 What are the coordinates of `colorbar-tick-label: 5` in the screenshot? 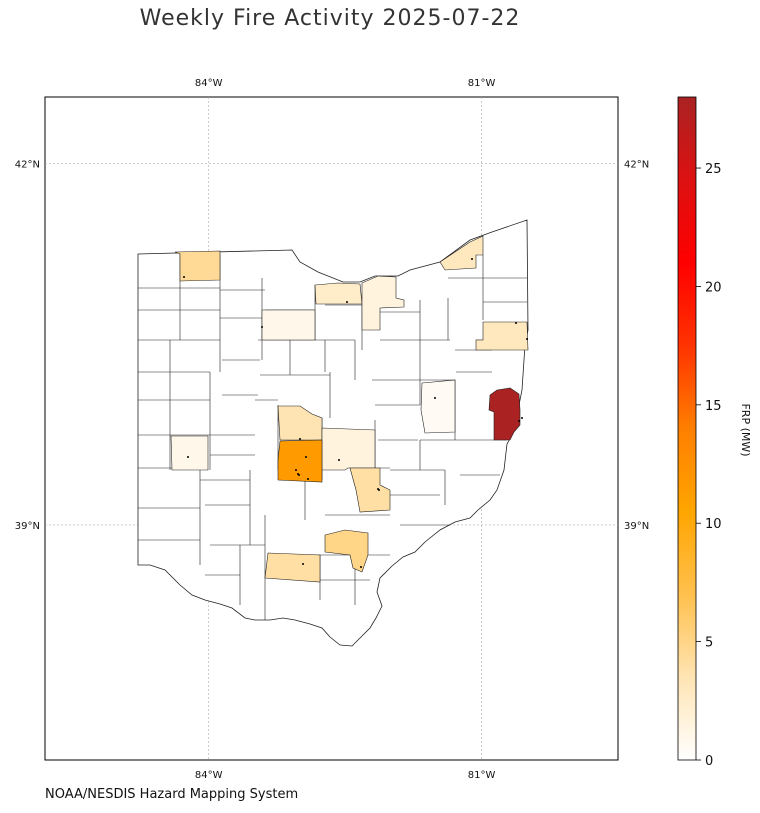 It's located at (709, 643).